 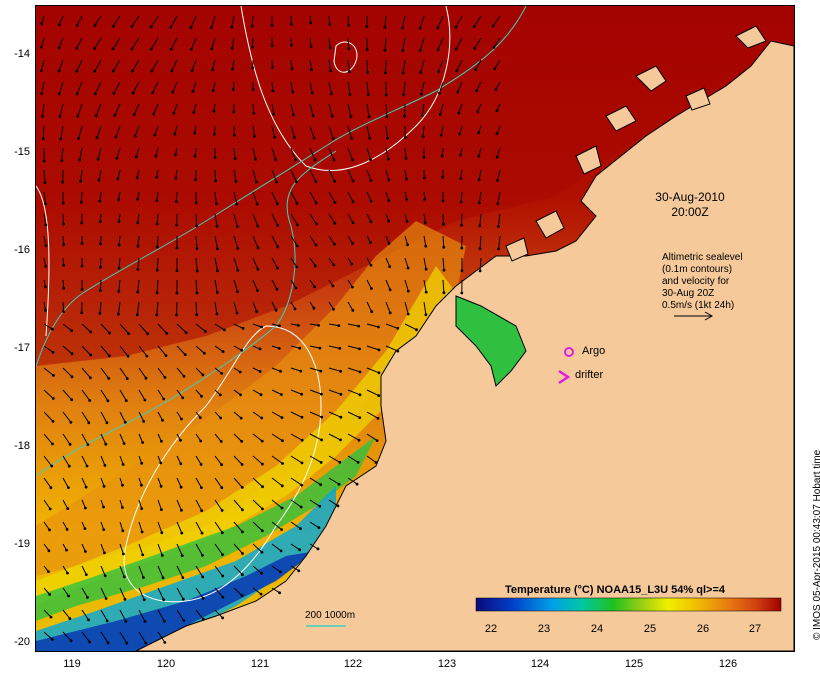 I want to click on lat-label: -15, so click(x=22, y=152).